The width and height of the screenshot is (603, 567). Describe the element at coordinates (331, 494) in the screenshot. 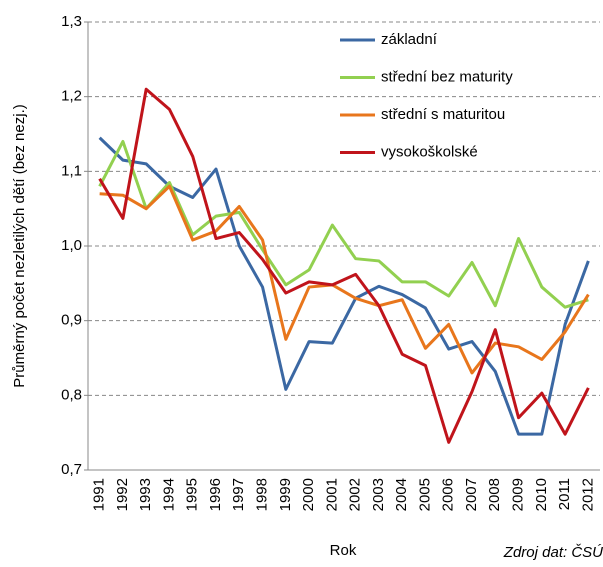

I see `x-tick-label: 2001` at that location.